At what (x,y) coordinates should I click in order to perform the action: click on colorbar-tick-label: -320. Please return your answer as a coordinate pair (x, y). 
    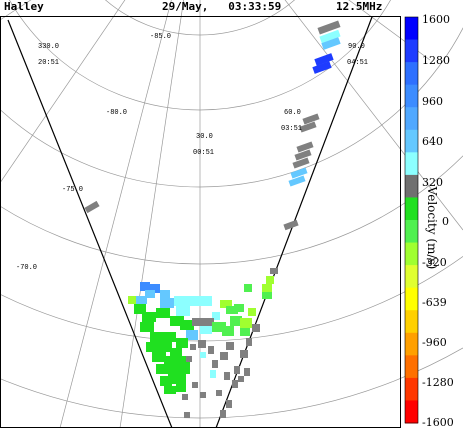
    Looking at the image, I should click on (434, 262).